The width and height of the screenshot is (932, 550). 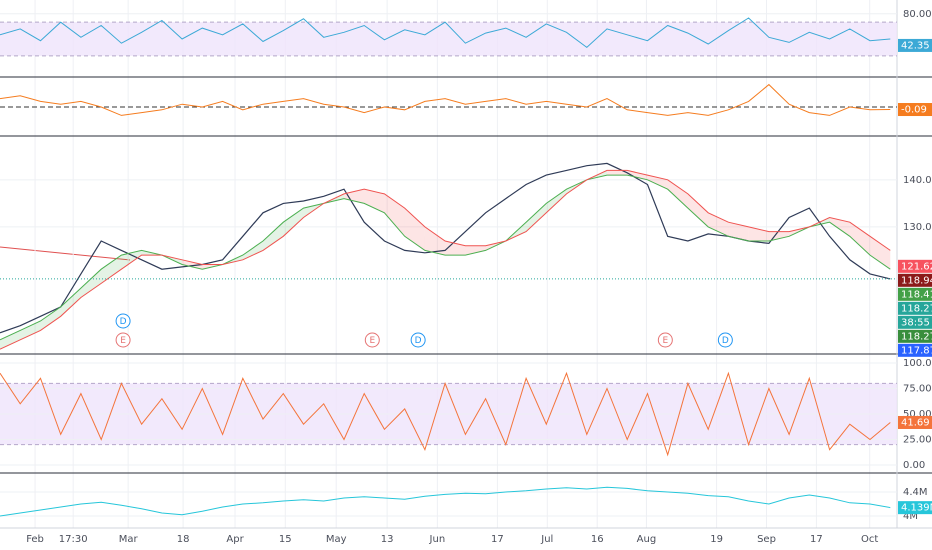 I want to click on price-label: 118.27, so click(x=915, y=308).